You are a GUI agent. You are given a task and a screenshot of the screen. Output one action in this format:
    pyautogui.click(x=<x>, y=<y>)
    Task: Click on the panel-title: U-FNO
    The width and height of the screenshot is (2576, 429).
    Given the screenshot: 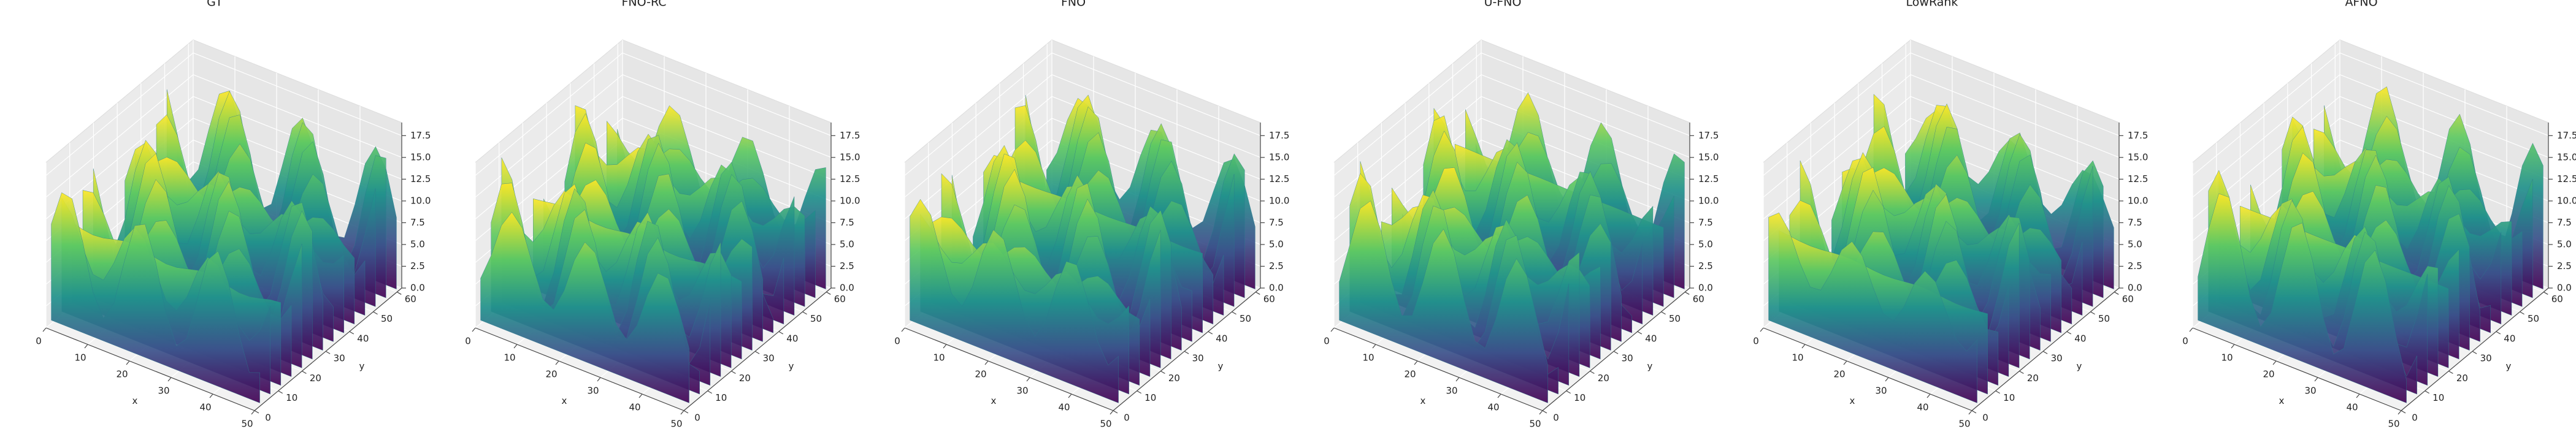 What is the action you would take?
    pyautogui.click(x=1503, y=4)
    